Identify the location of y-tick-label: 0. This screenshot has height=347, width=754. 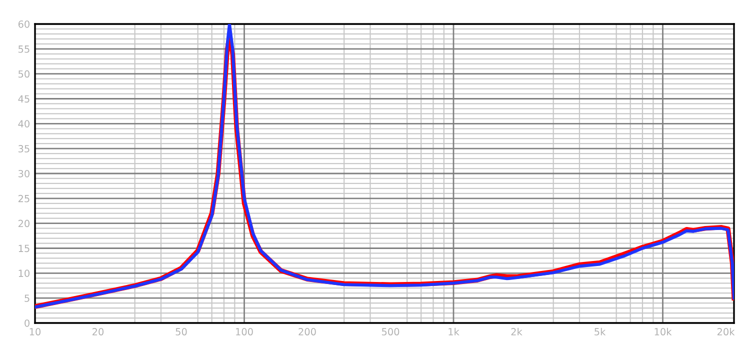
(27, 323).